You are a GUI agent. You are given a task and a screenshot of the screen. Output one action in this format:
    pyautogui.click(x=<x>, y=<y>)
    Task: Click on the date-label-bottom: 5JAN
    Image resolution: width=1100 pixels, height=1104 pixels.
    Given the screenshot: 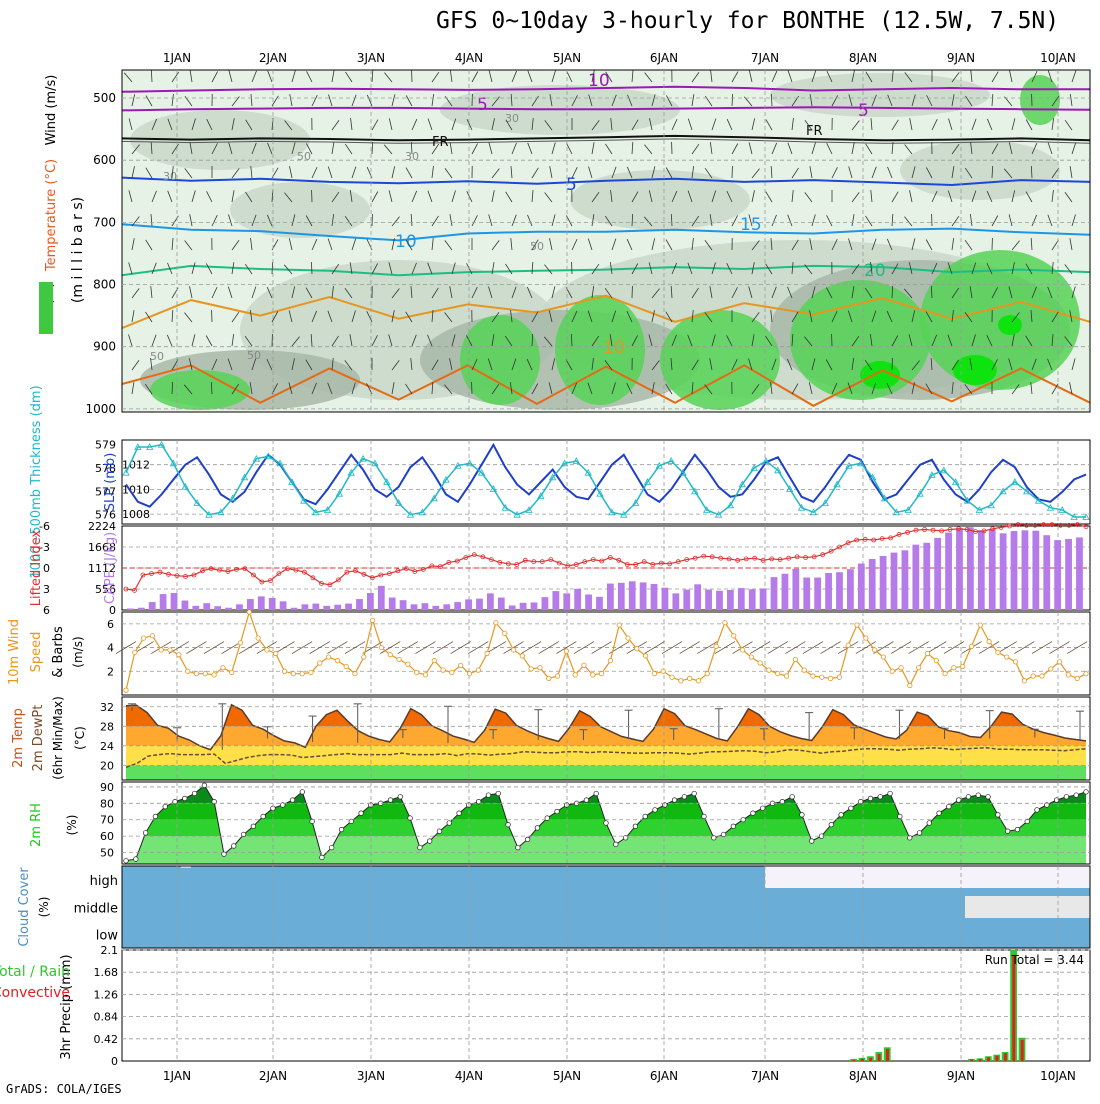 What is the action you would take?
    pyautogui.click(x=567, y=1076)
    